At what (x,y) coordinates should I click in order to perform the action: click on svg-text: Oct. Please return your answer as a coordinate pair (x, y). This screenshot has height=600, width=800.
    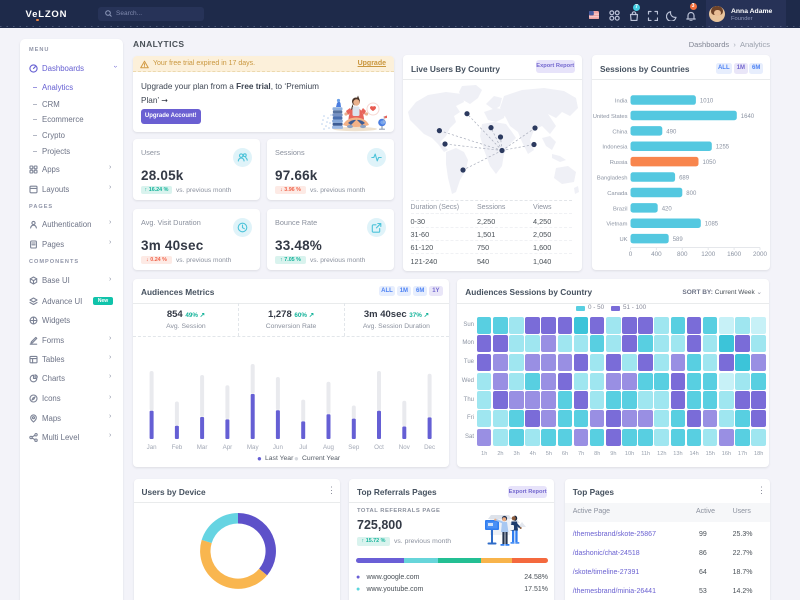
    Looking at the image, I should click on (379, 447).